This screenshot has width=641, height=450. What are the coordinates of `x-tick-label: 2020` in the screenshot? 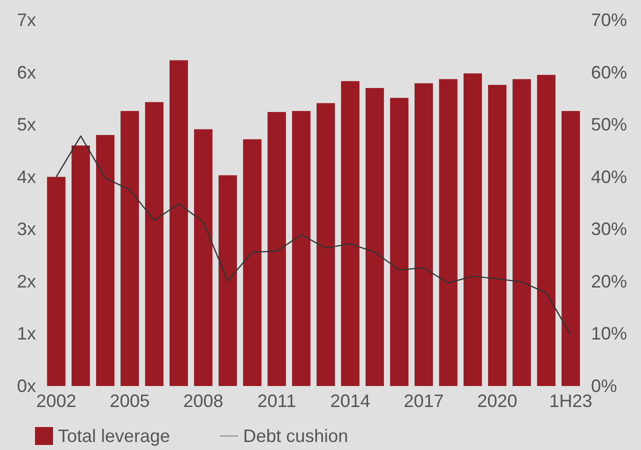 It's located at (497, 401).